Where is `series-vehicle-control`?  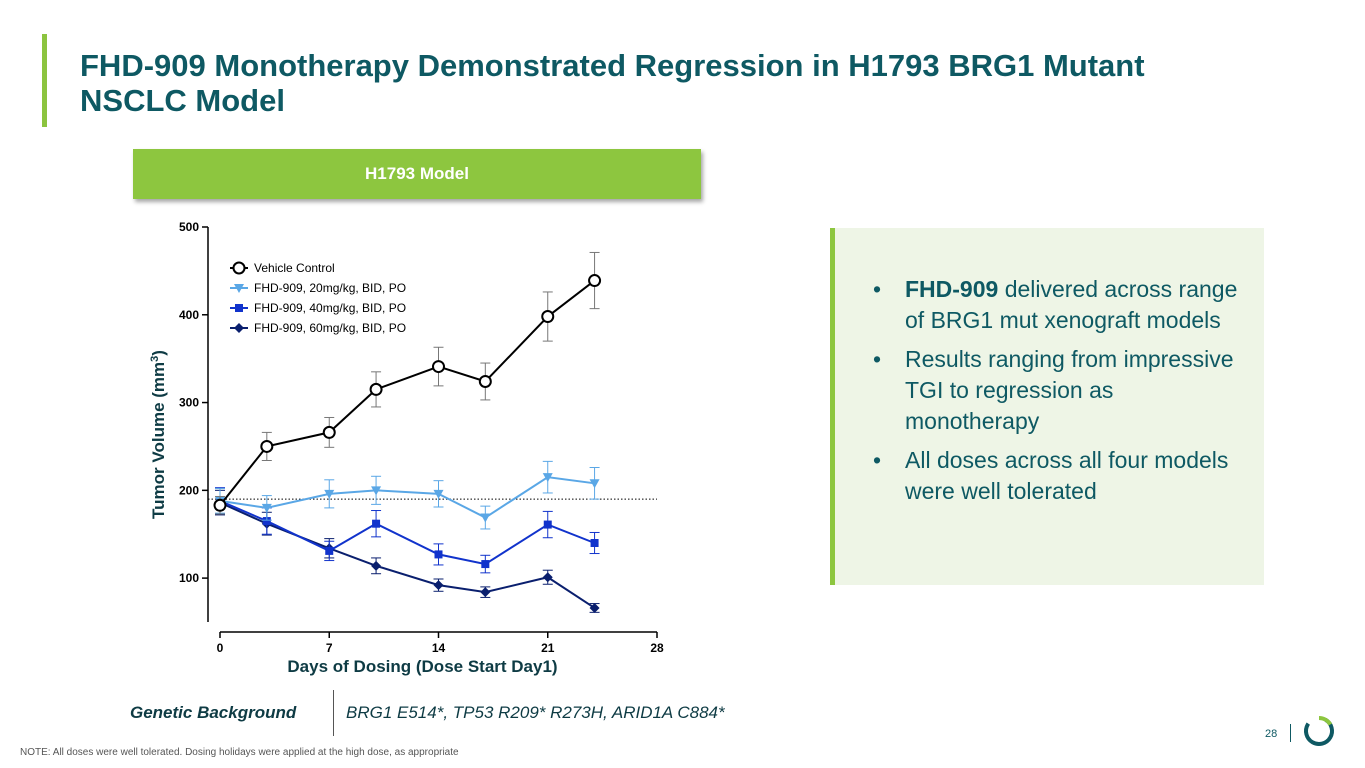
series-vehicle-control is located at coordinates (407, 383).